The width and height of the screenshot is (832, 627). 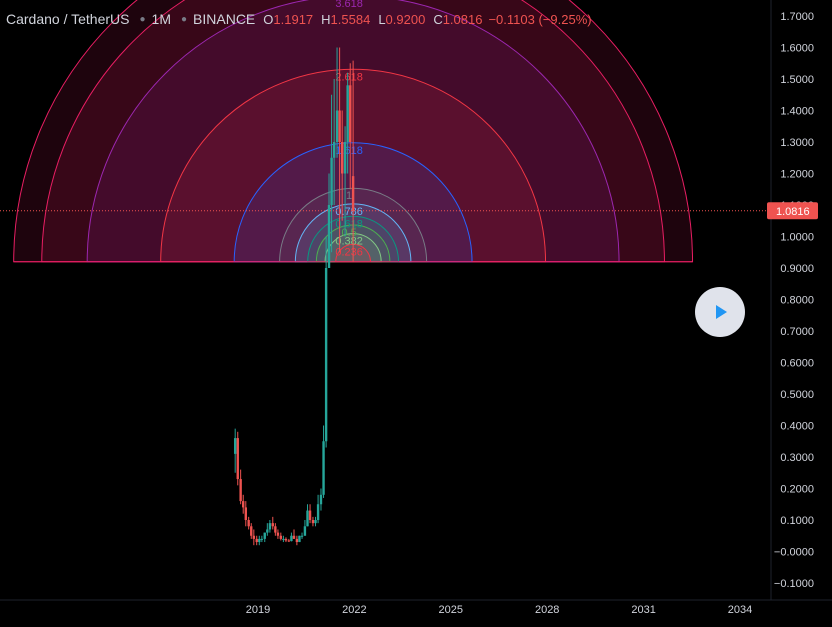 I want to click on fib-arc-label: 0.236, so click(x=349, y=252).